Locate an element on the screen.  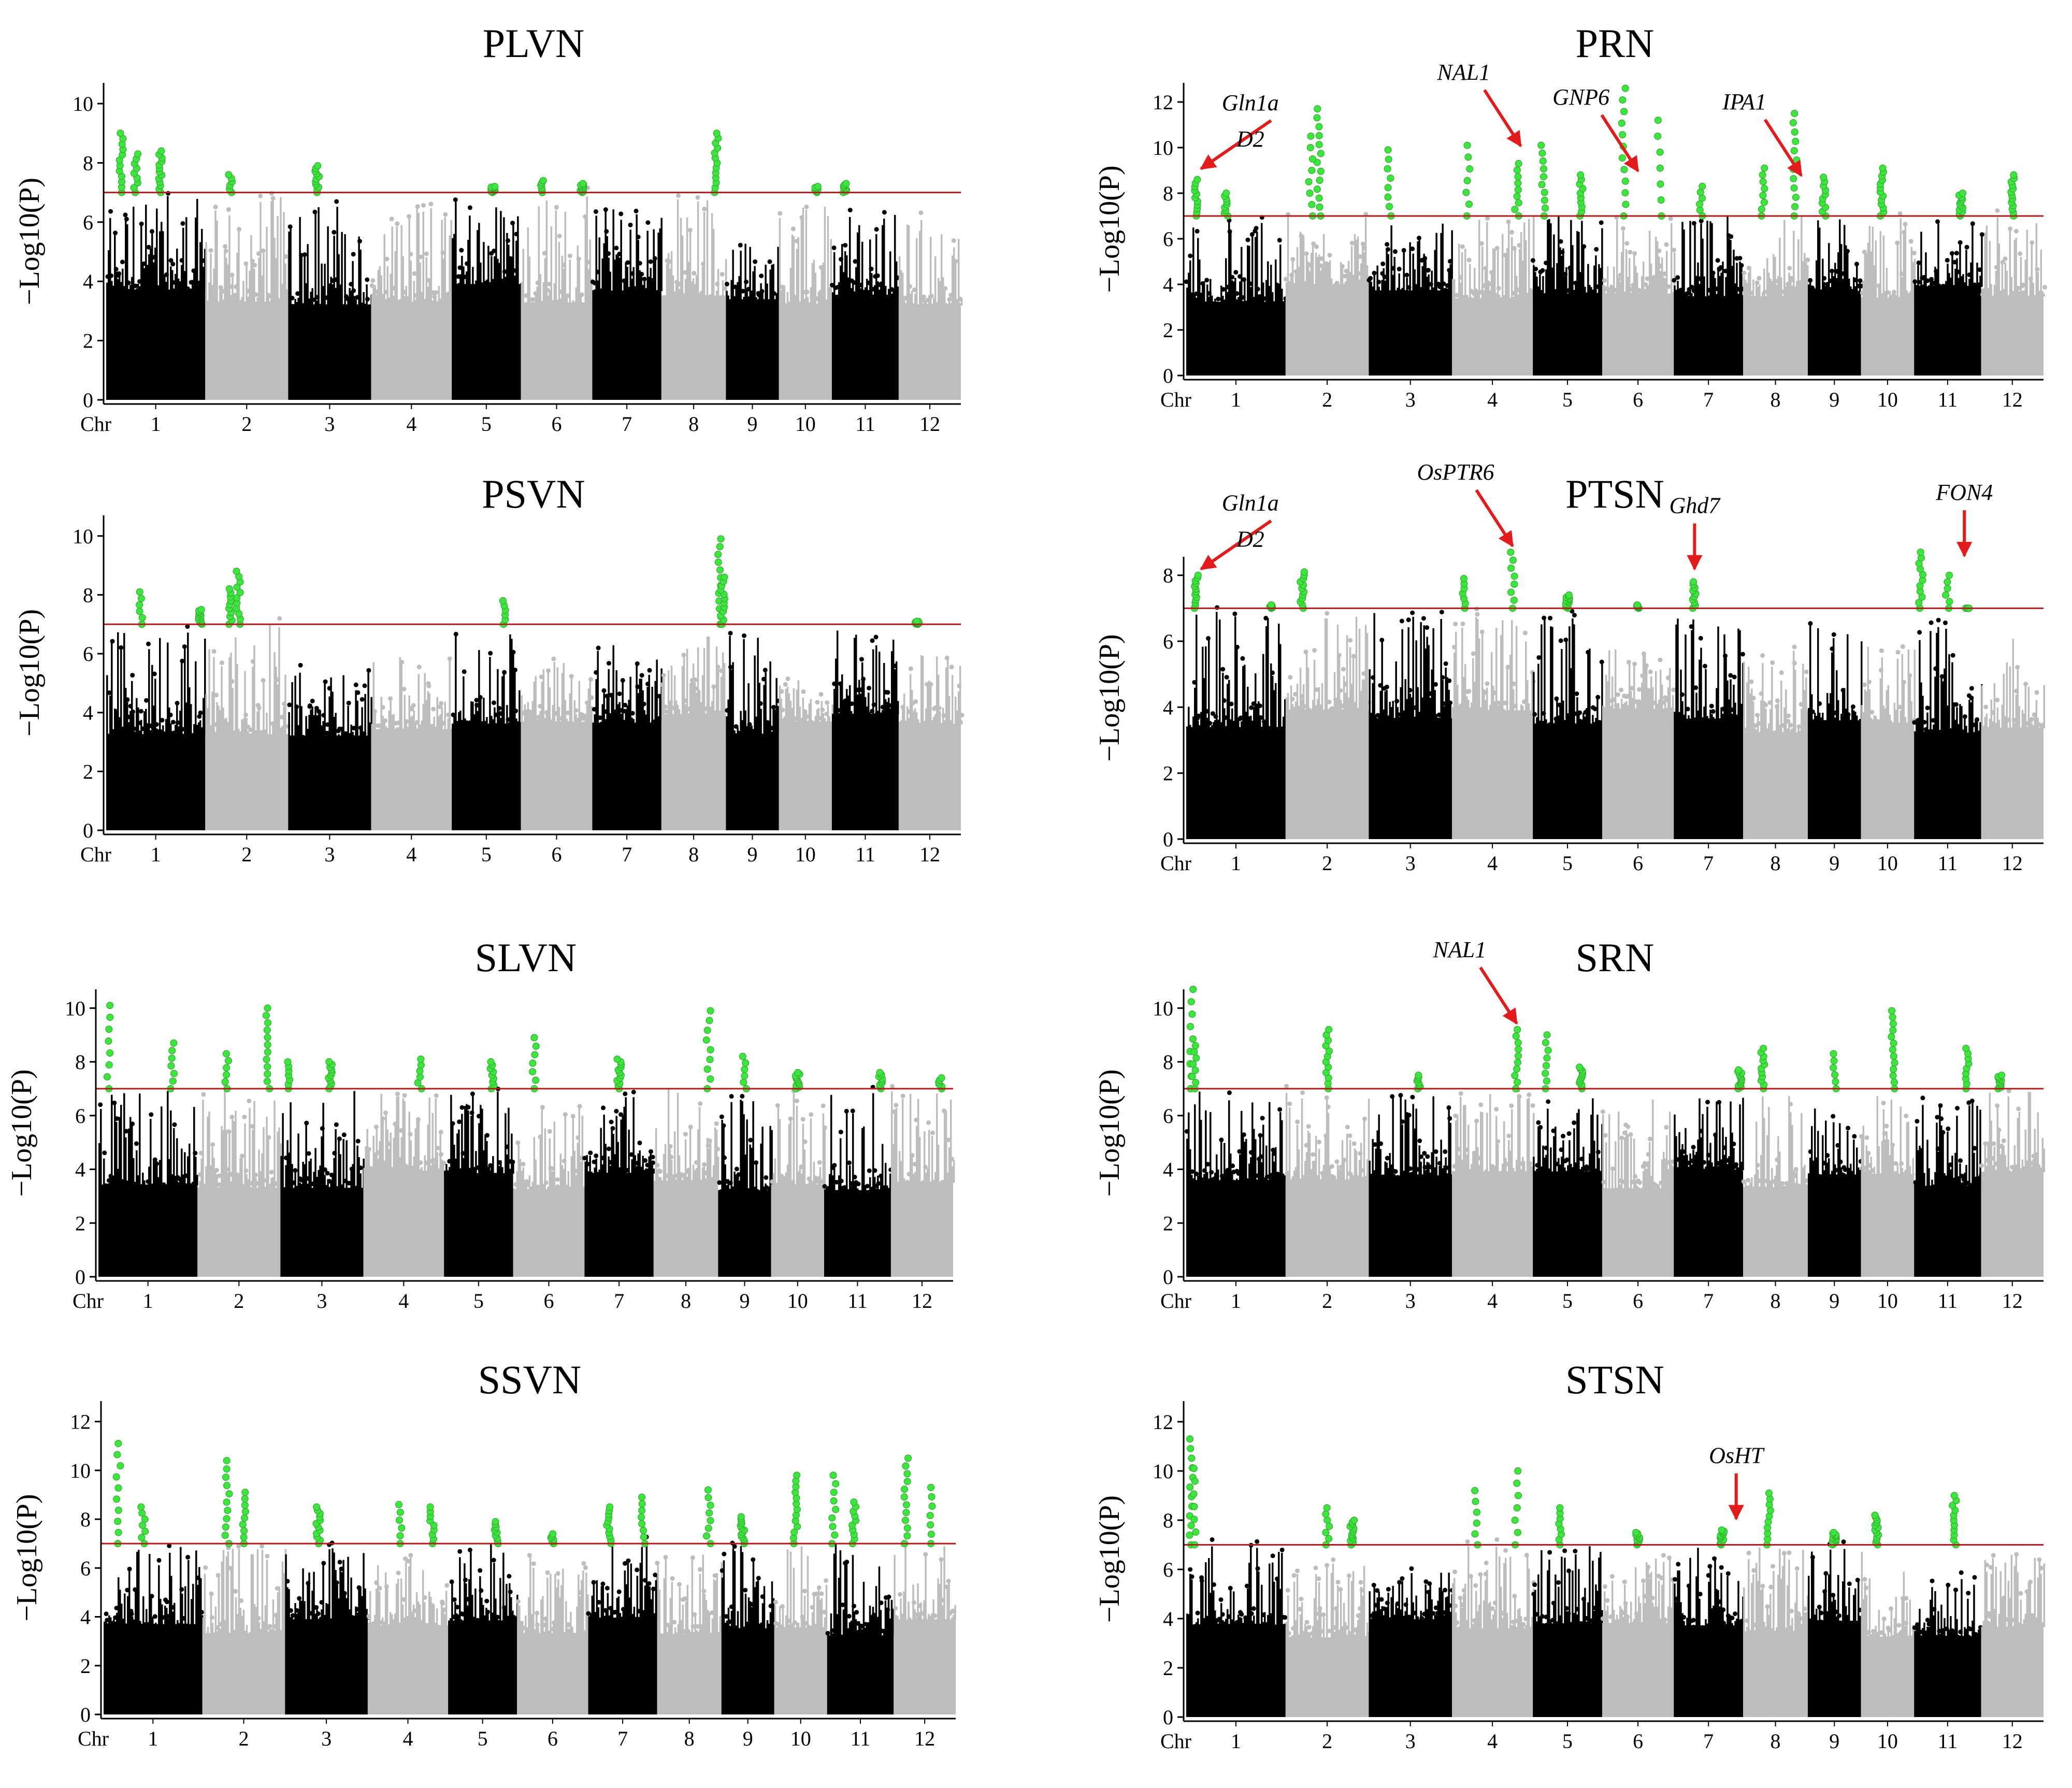
y-tick-label: 4 is located at coordinates (88, 281).